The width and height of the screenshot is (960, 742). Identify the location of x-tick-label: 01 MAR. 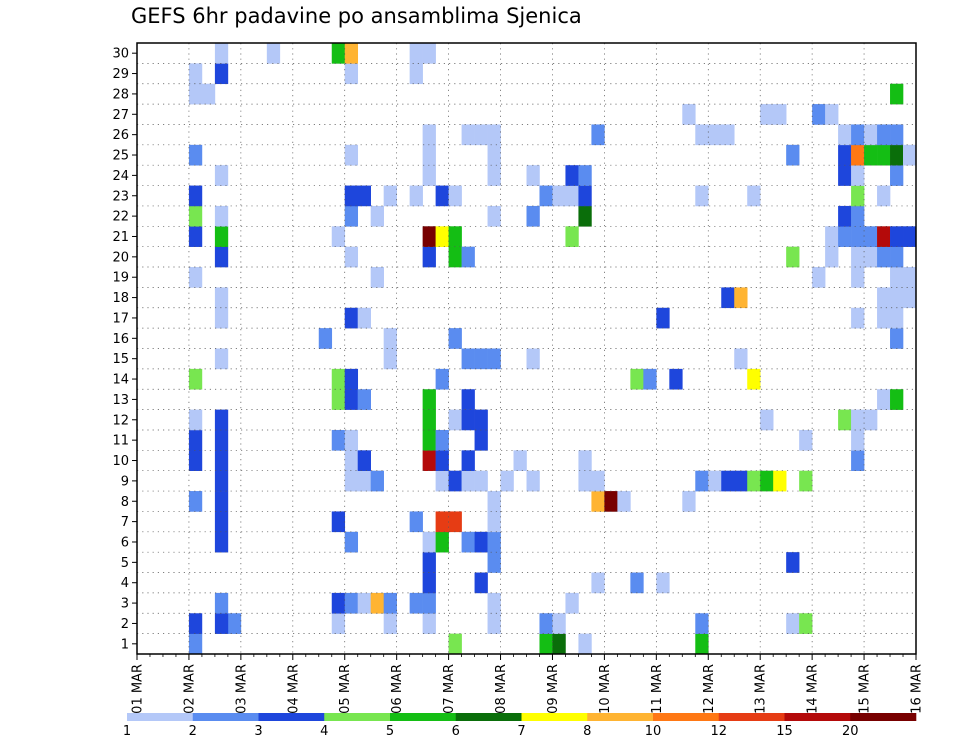
(138, 689).